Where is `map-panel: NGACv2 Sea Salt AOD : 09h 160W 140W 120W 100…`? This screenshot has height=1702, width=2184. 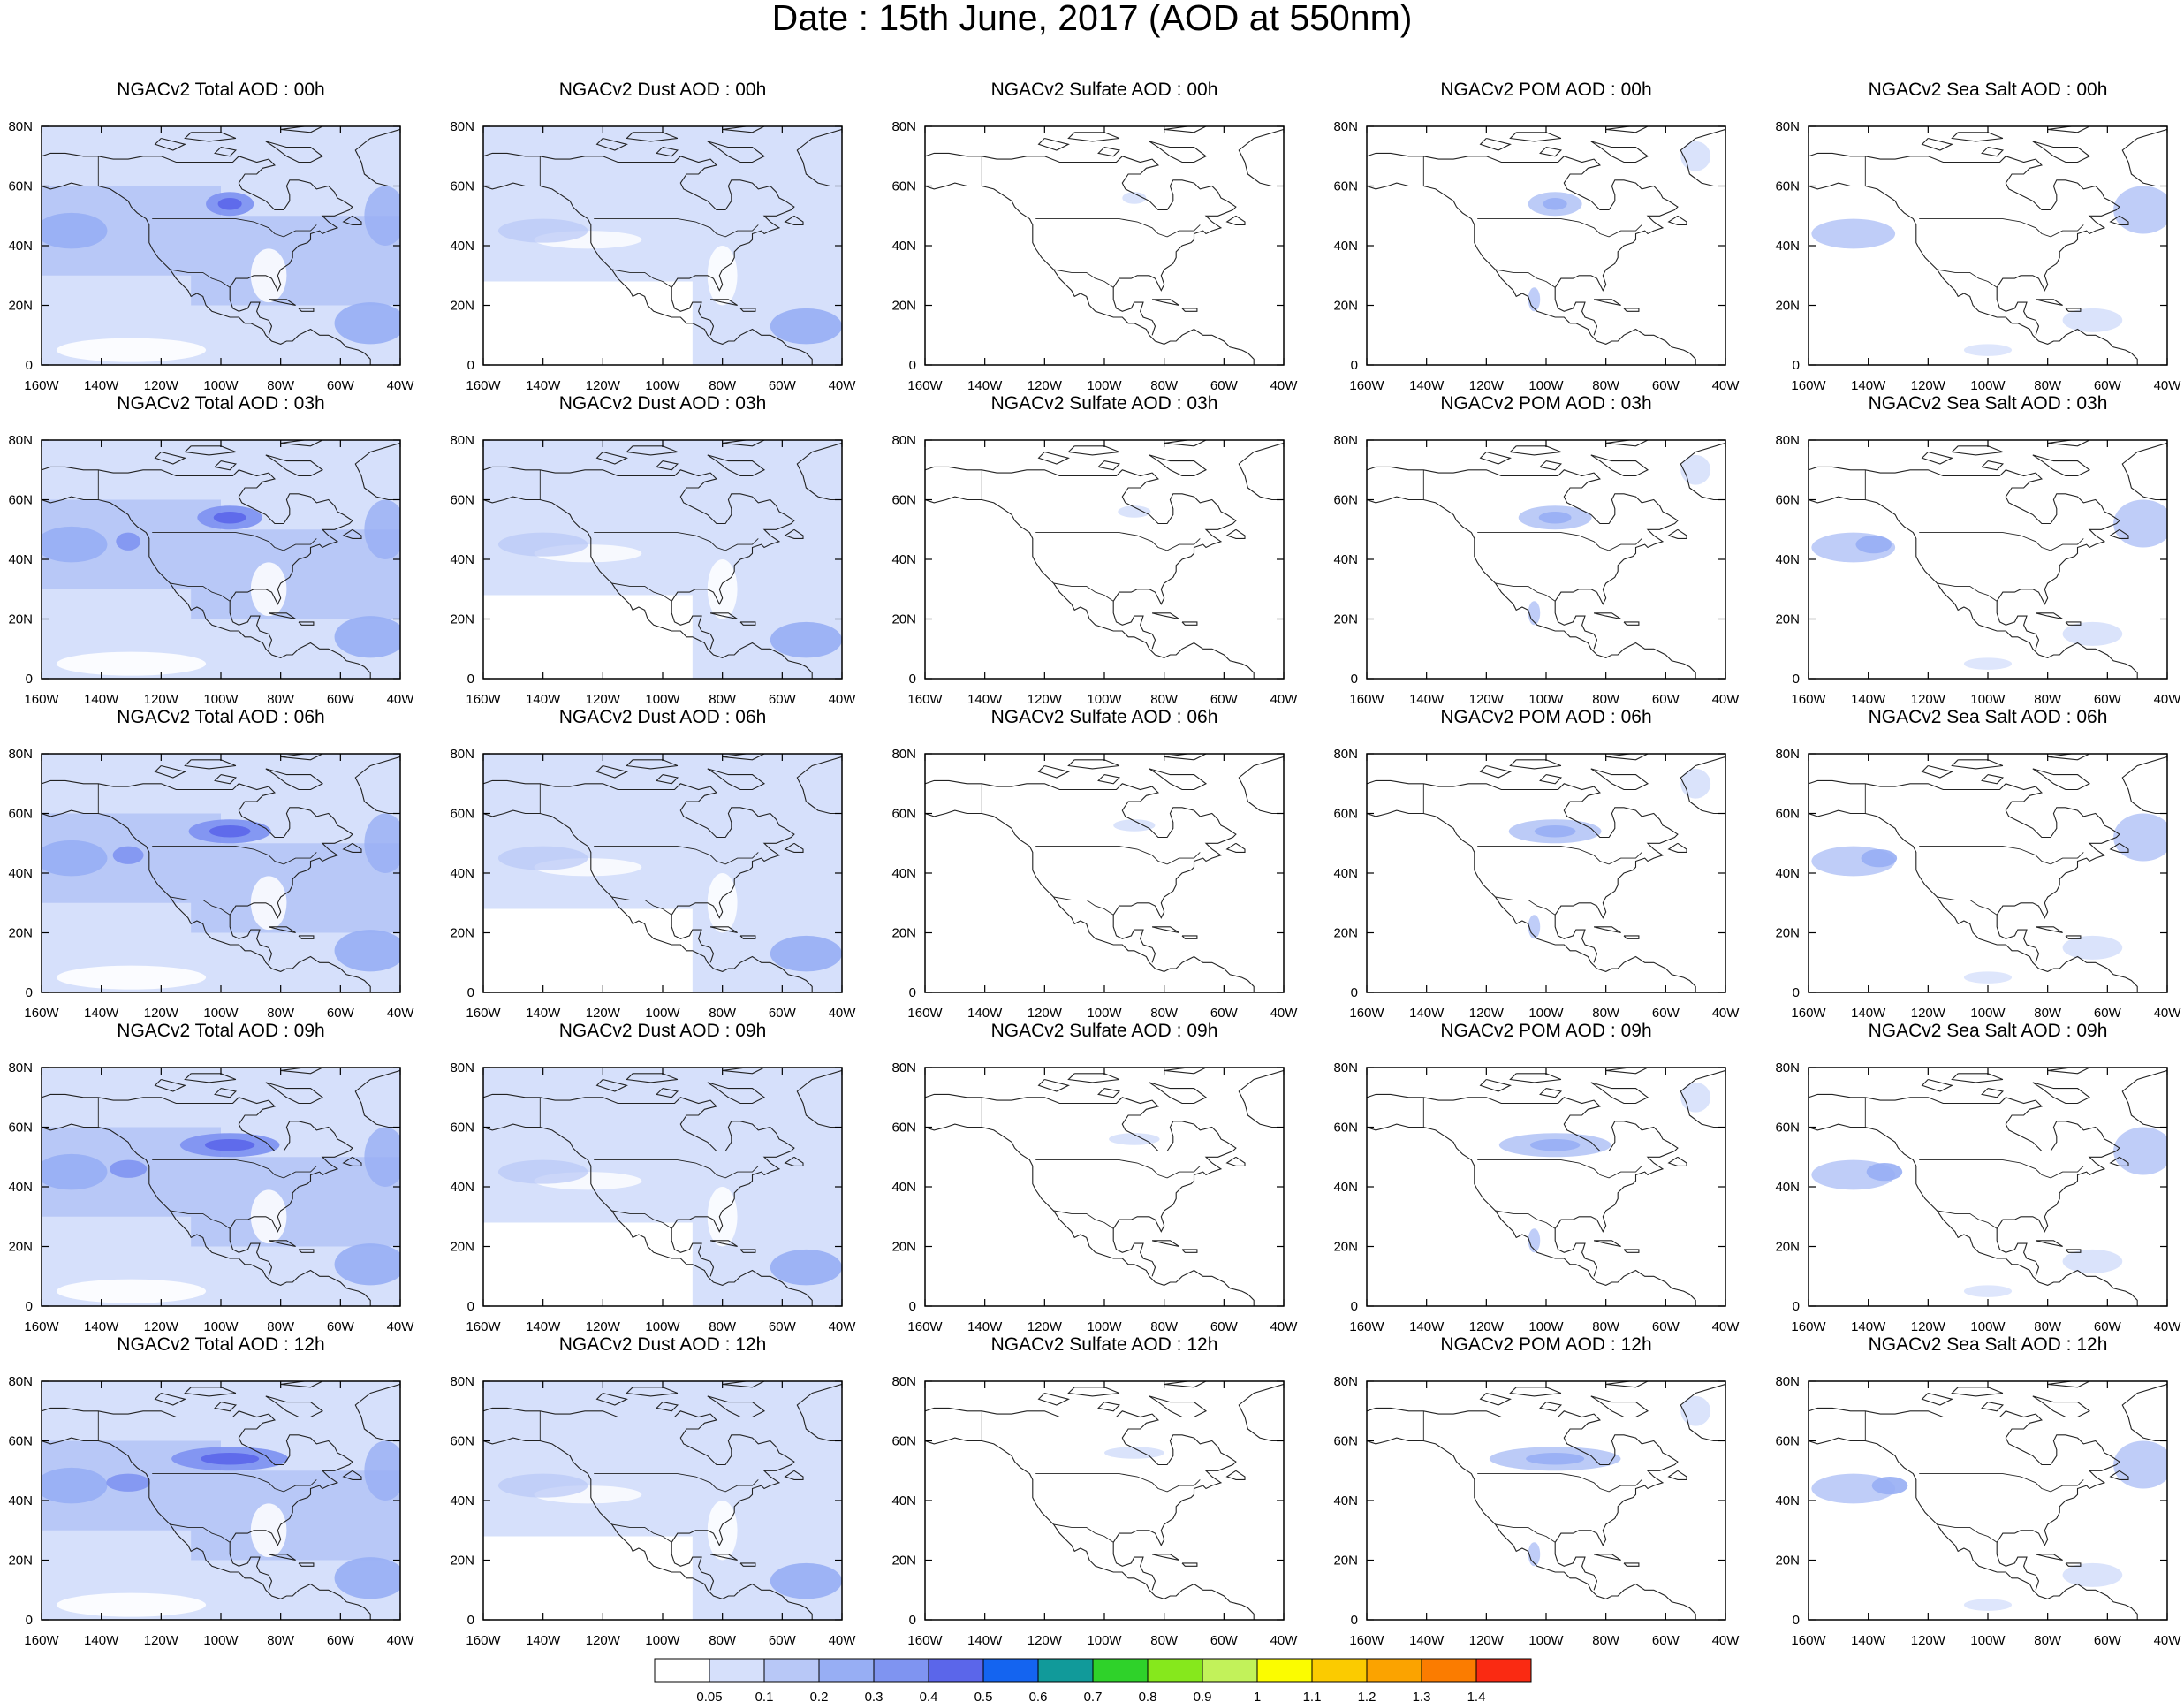 map-panel: NGACv2 Sea Salt AOD : 09h 160W 140W 120W 100… is located at coordinates (1975, 1177).